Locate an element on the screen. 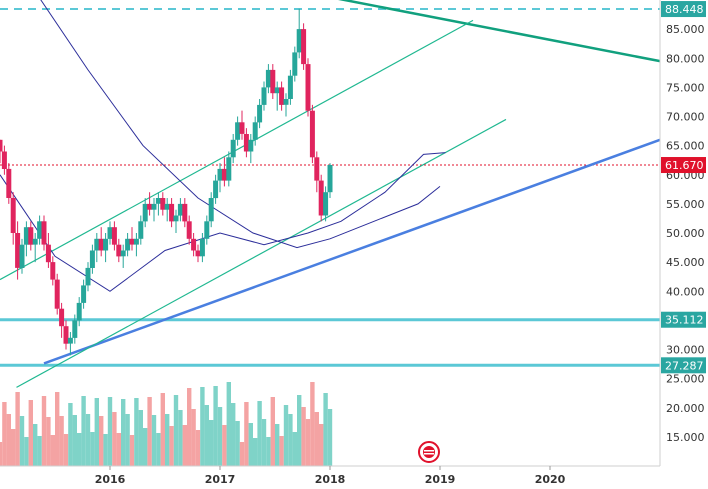 The height and width of the screenshot is (489, 708). volume-bars is located at coordinates (166, 424).